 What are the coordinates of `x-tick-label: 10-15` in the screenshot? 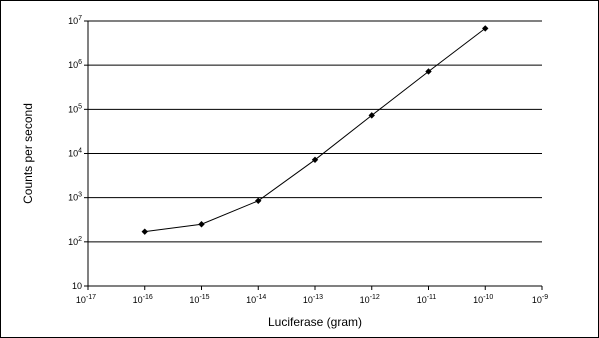 It's located at (199, 299).